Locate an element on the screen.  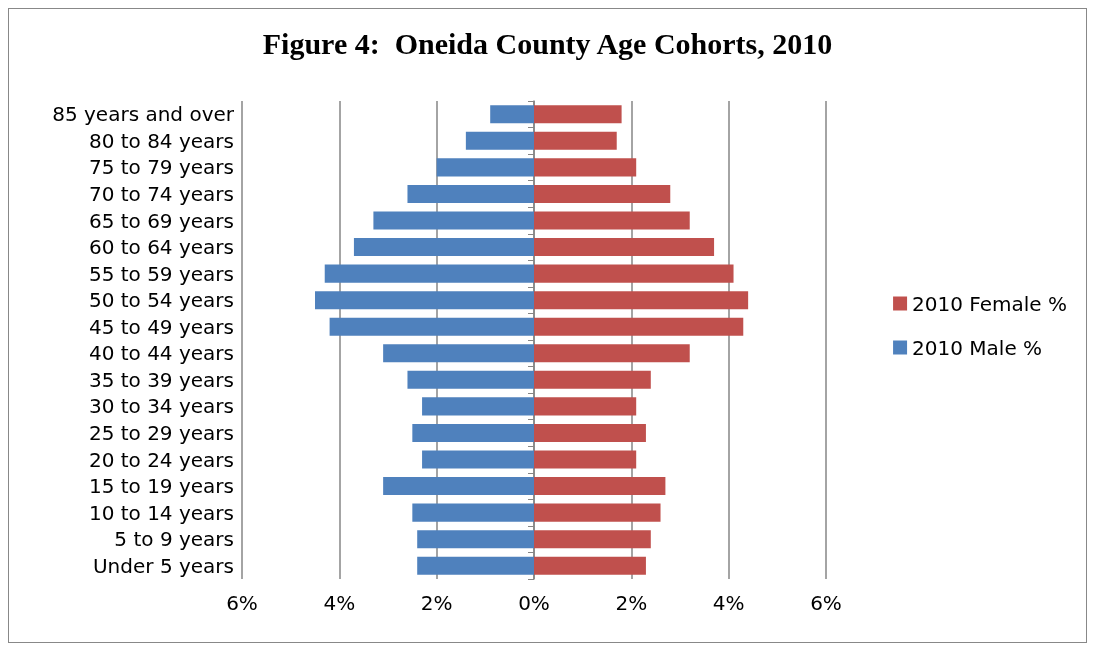
y-tick-label: 50 to 54 years is located at coordinates (161, 300).